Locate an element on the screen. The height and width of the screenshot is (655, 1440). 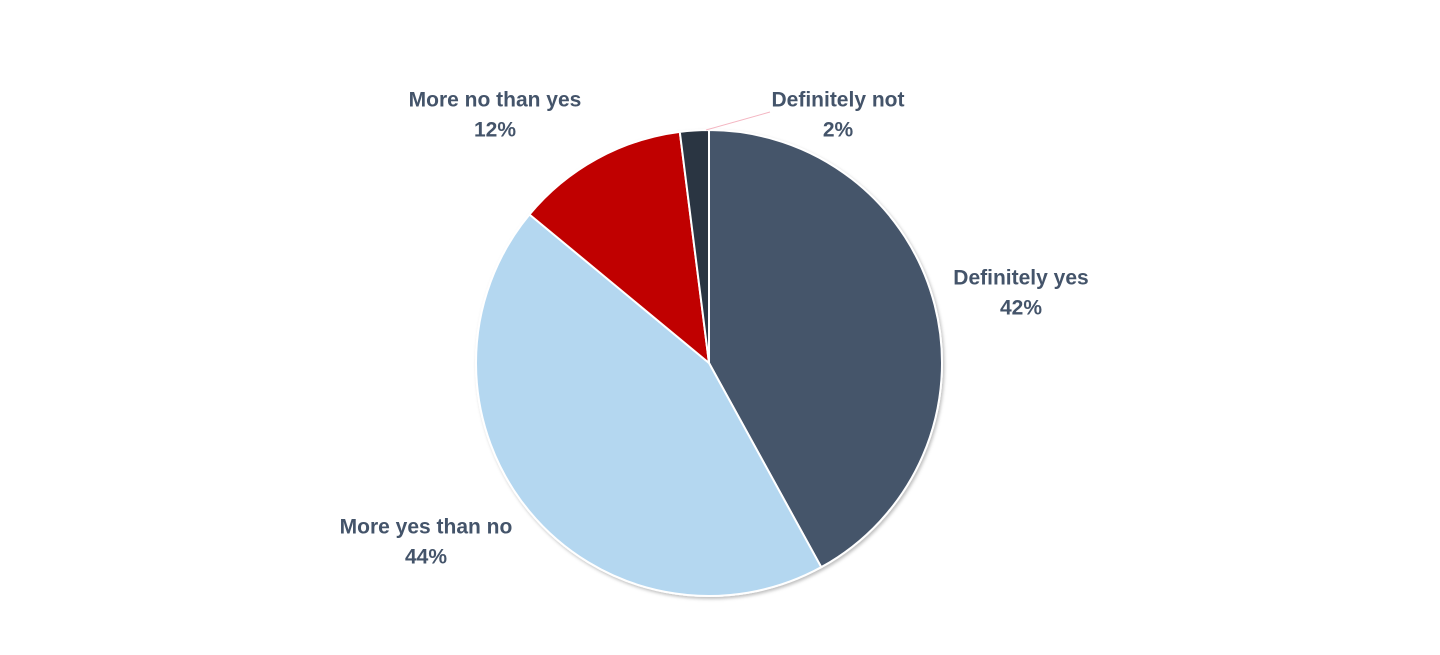
slice-label-name: More no than yes is located at coordinates (495, 100).